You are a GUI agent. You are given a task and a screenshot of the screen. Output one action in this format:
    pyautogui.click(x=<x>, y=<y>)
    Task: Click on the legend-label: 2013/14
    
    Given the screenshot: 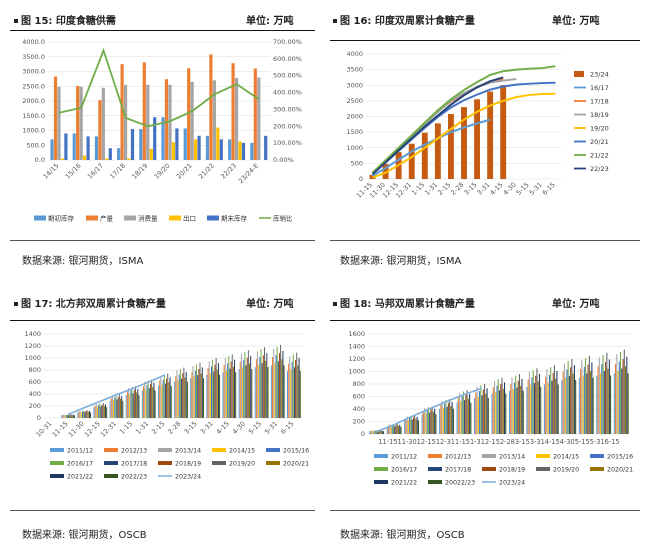 What is the action you would take?
    pyautogui.click(x=512, y=457)
    